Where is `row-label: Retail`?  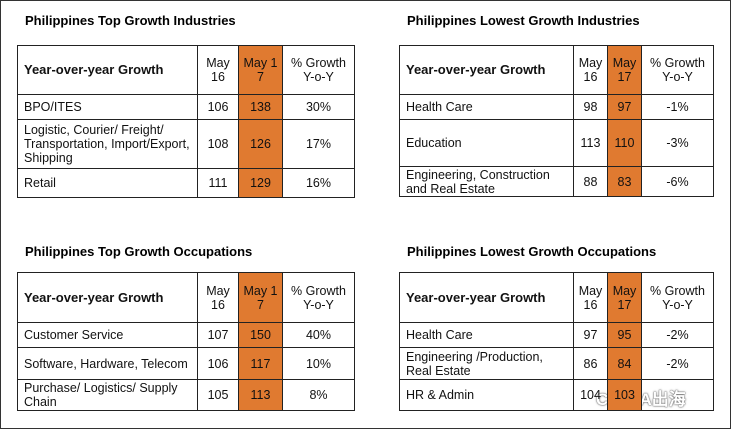
row-label: Retail is located at coordinates (107, 183).